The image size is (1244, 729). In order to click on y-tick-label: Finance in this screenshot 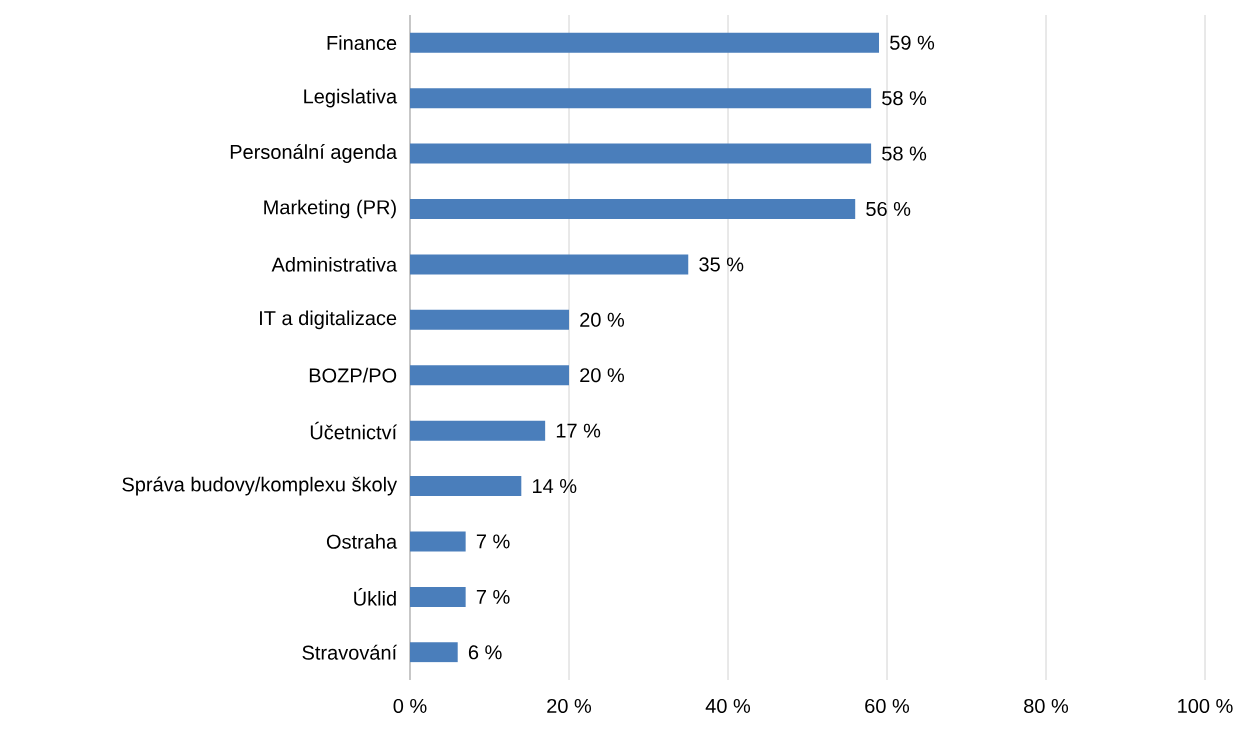, I will do `click(362, 43)`.